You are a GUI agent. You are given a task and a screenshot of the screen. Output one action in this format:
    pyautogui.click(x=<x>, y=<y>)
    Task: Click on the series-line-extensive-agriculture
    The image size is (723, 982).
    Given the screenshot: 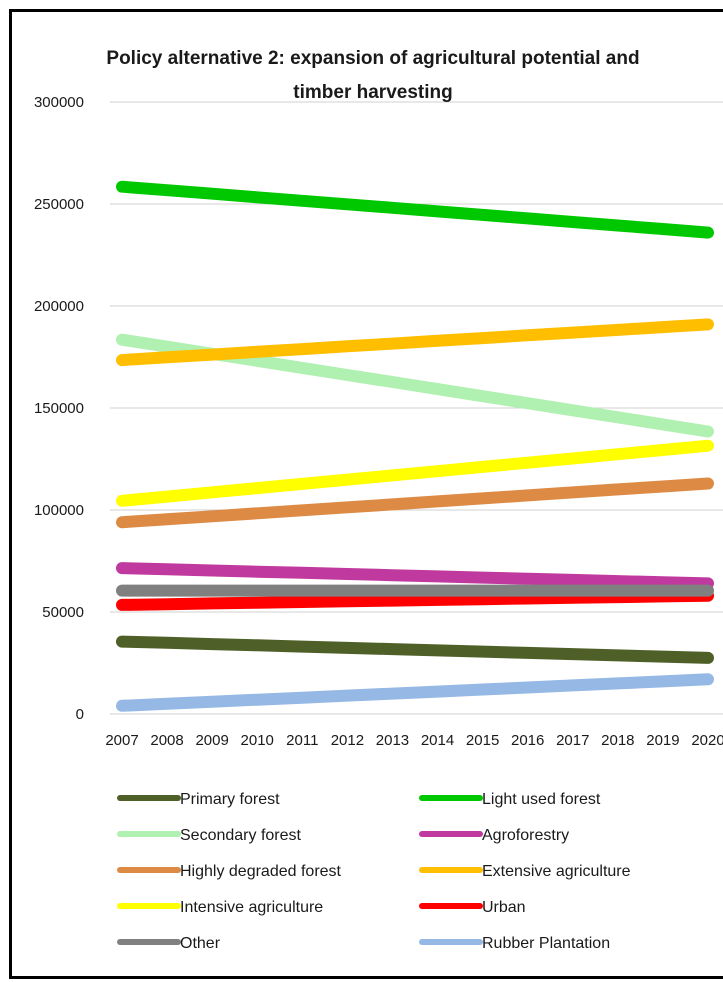 What is the action you would take?
    pyautogui.click(x=415, y=342)
    